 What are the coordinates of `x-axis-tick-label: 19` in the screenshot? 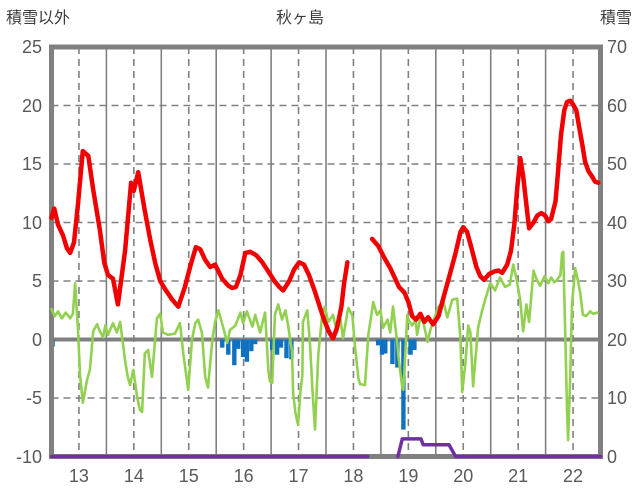 It's located at (408, 476).